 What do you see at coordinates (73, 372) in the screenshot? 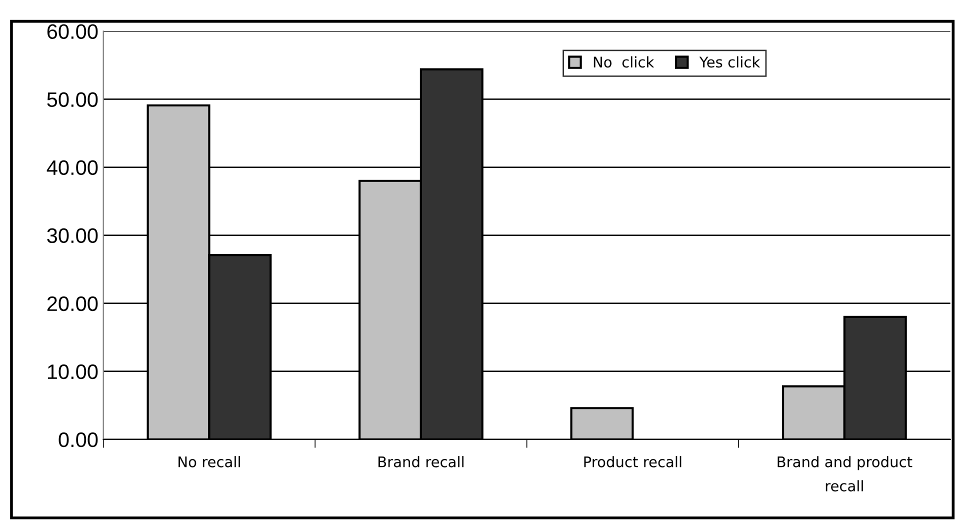
I see `y-tick-label: 10.00` at bounding box center [73, 372].